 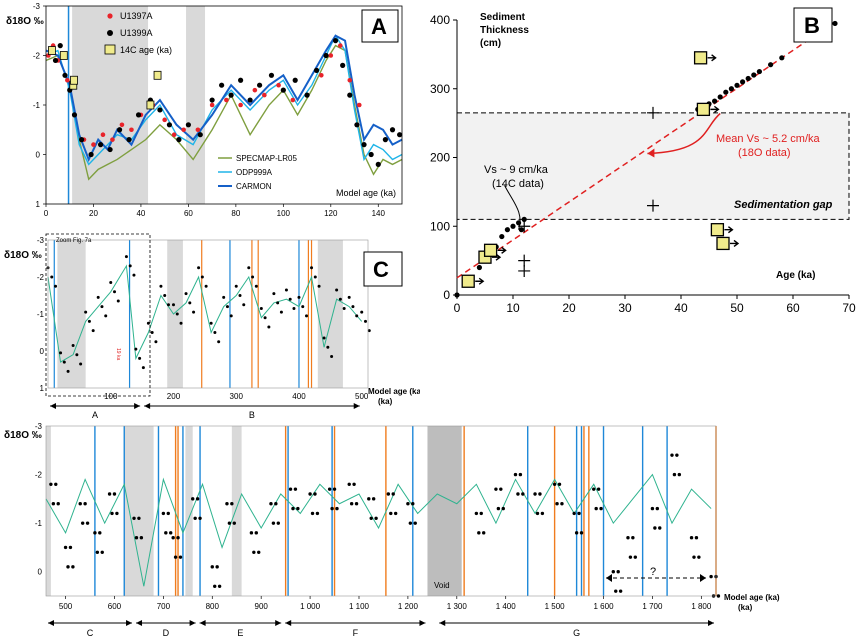 I want to click on panel-d-xtick-label: 1 800, so click(x=701, y=606).